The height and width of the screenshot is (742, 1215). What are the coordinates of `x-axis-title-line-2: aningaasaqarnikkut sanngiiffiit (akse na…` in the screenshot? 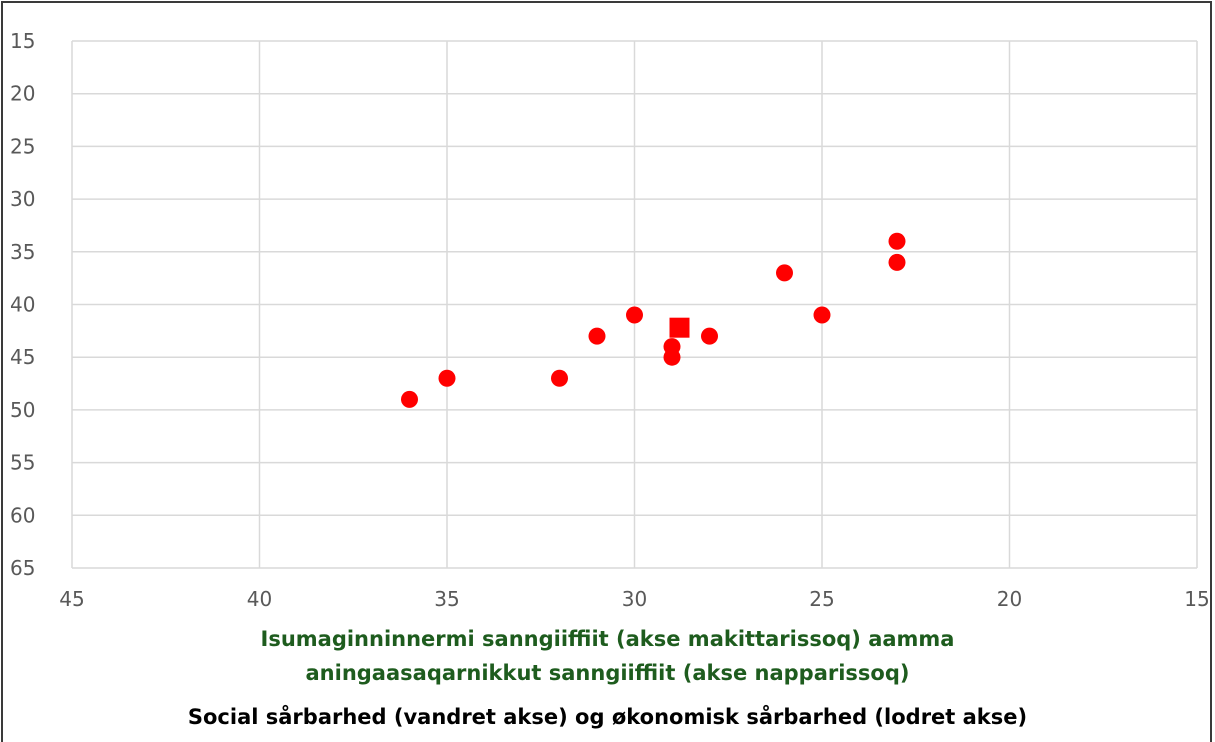 It's located at (607, 673).